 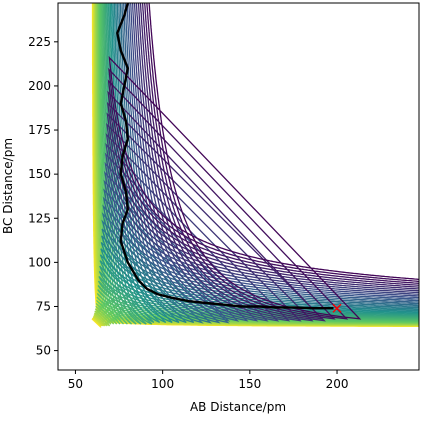 I want to click on end-point-marker, so click(x=337, y=308).